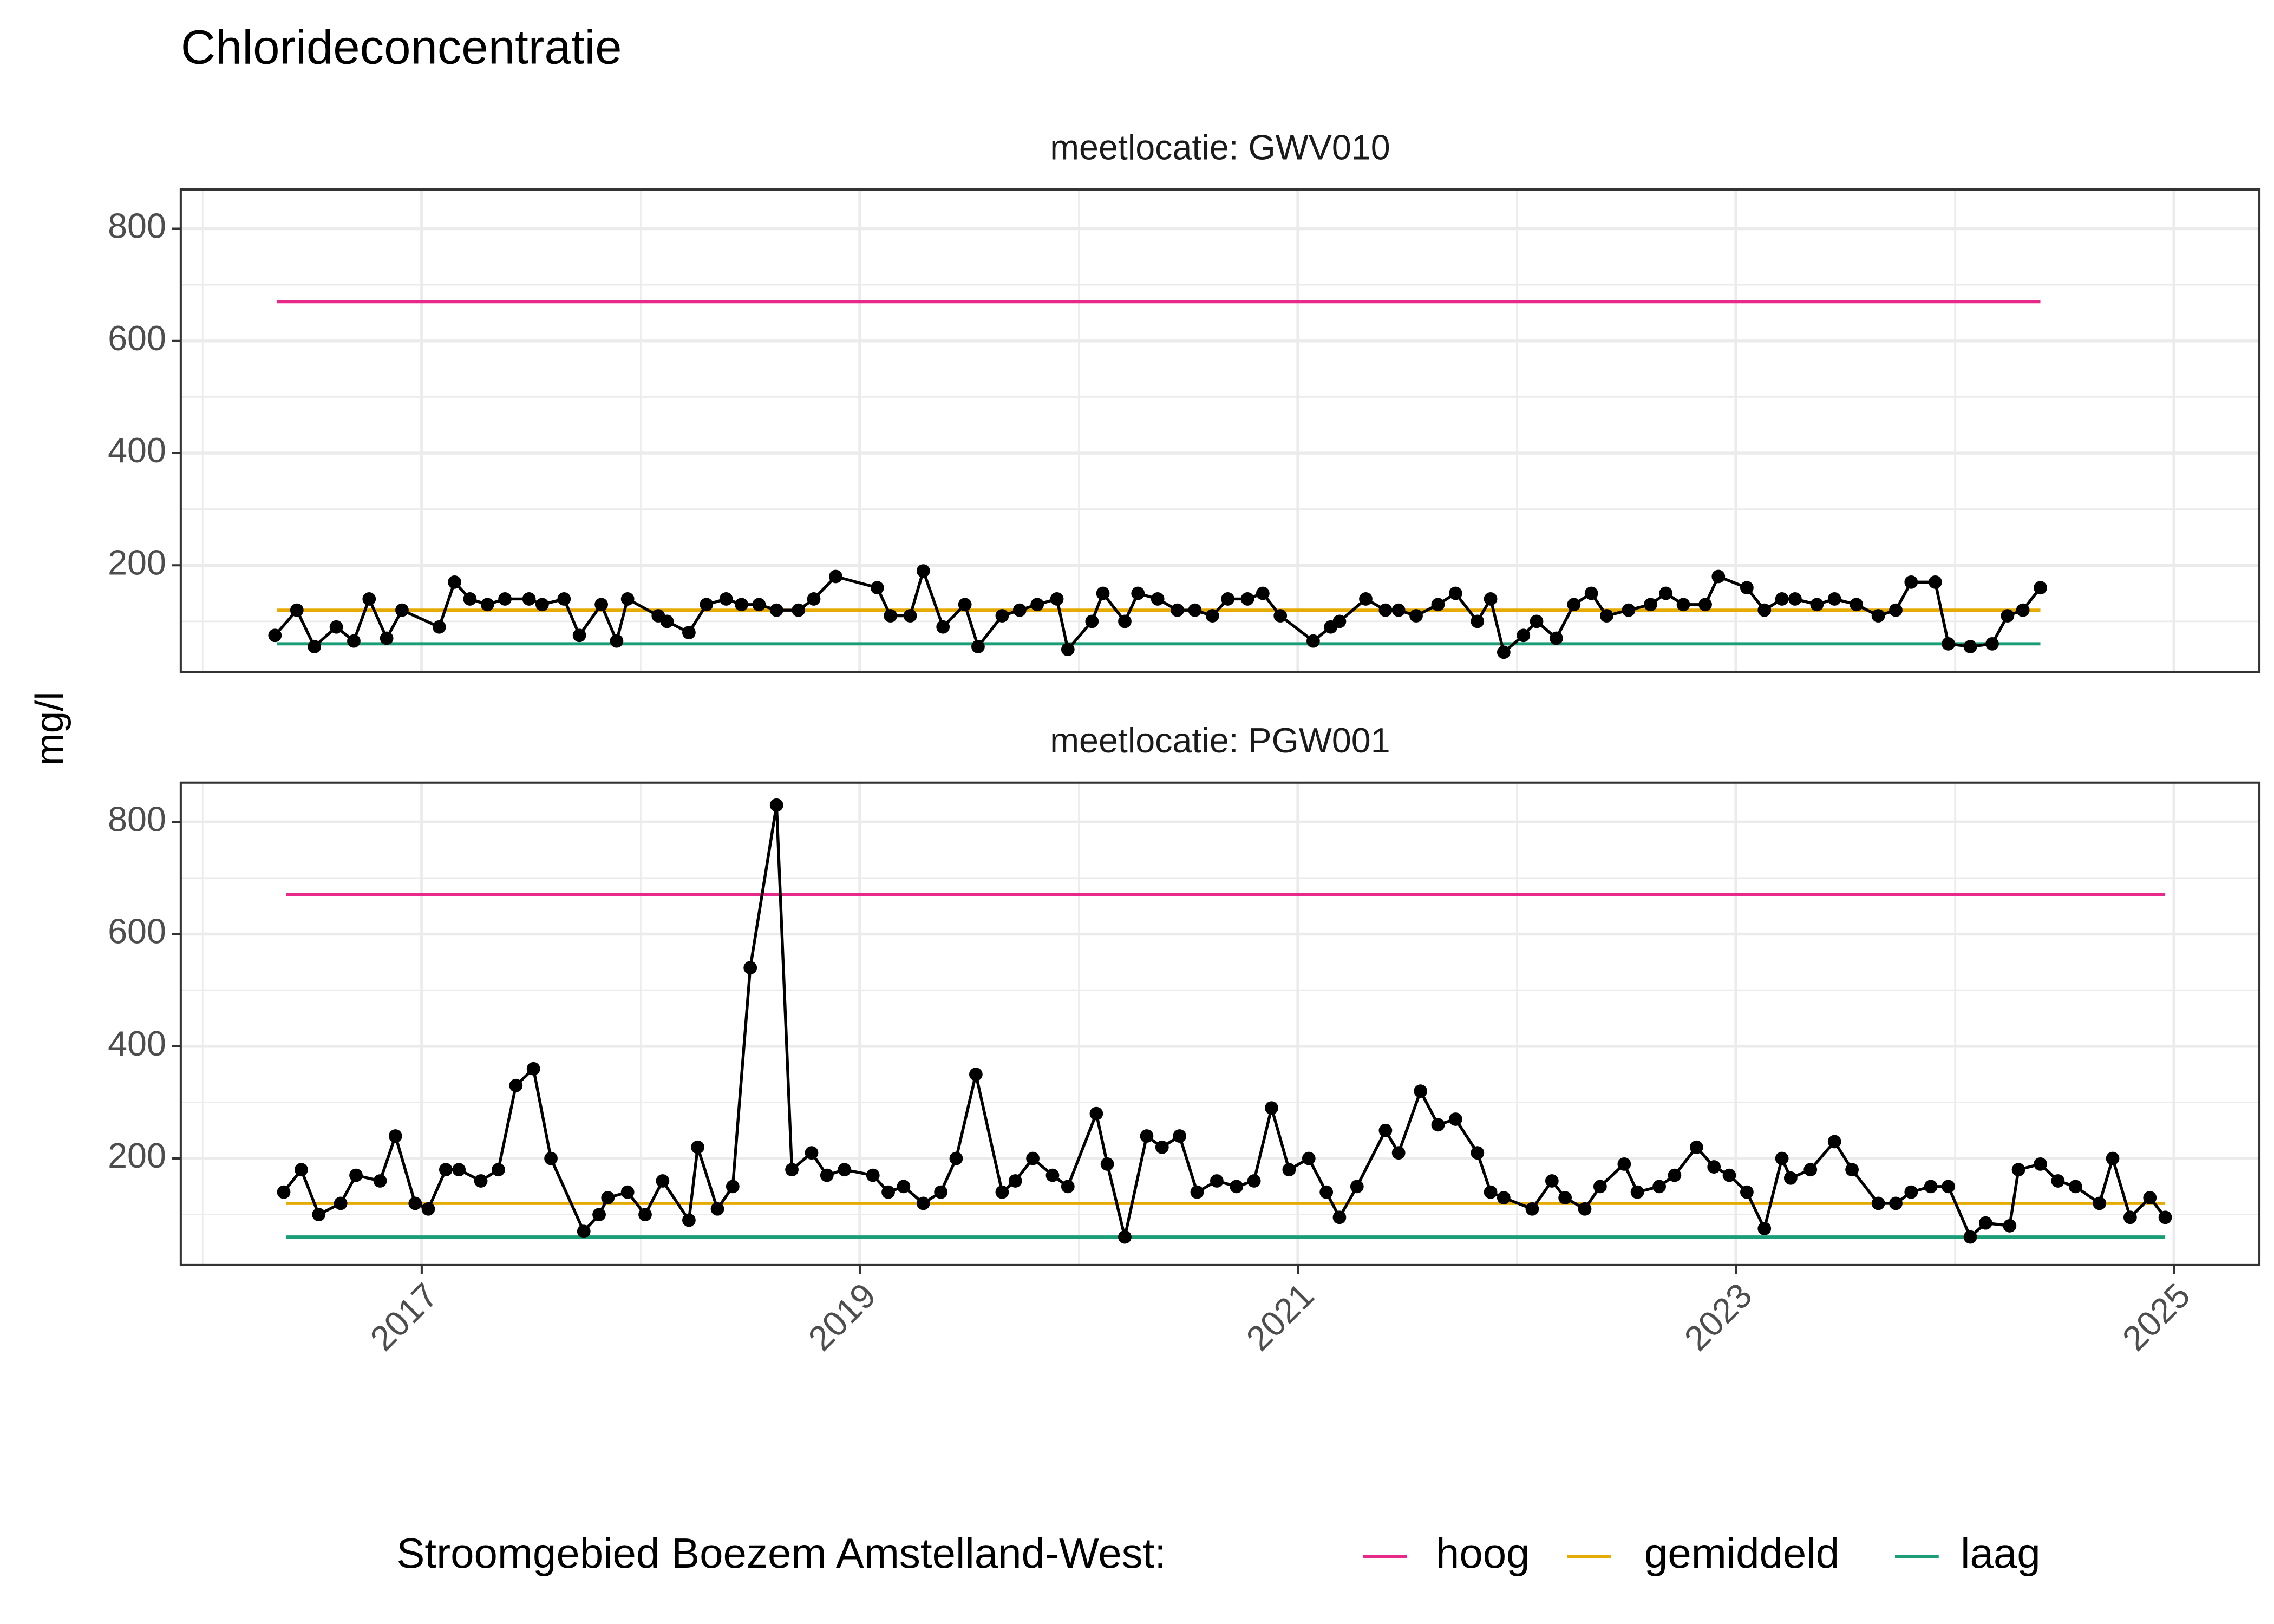 Image resolution: width=2274 pixels, height=1624 pixels. I want to click on y-tick-label: 600, so click(137, 338).